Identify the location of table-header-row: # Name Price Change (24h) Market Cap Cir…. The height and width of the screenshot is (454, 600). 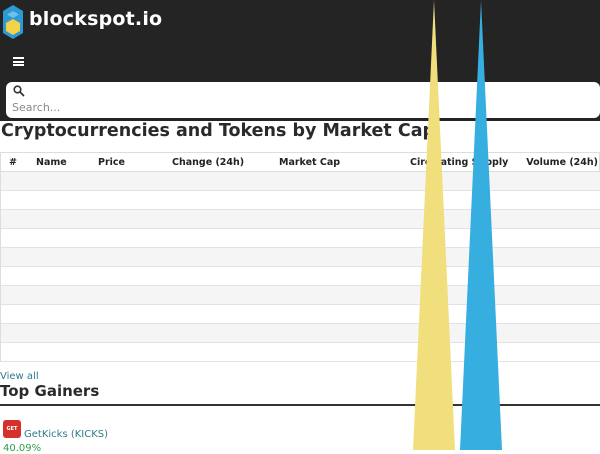
(300, 162).